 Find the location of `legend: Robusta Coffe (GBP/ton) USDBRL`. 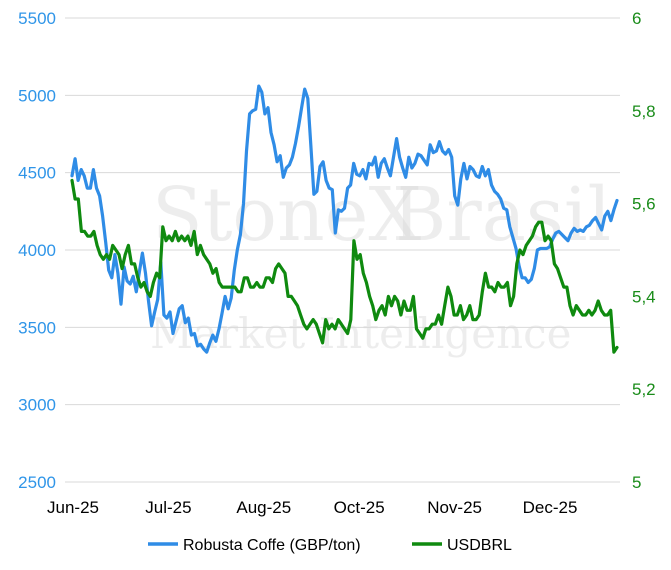

legend: Robusta Coffe (GBP/ton) USDBRL is located at coordinates (330, 545).